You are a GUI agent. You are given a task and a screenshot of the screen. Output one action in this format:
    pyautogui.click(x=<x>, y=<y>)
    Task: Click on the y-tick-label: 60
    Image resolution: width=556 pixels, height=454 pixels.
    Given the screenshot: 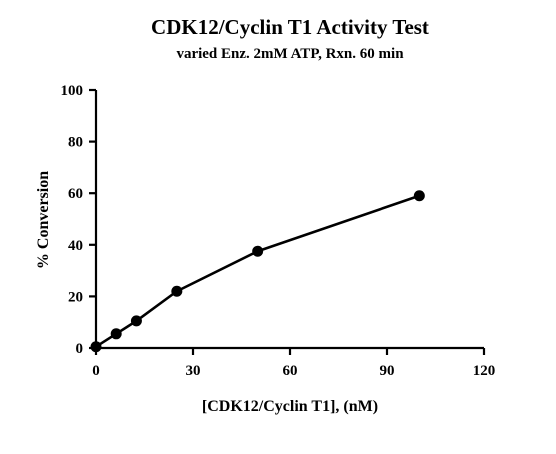 What is the action you would take?
    pyautogui.click(x=75, y=194)
    